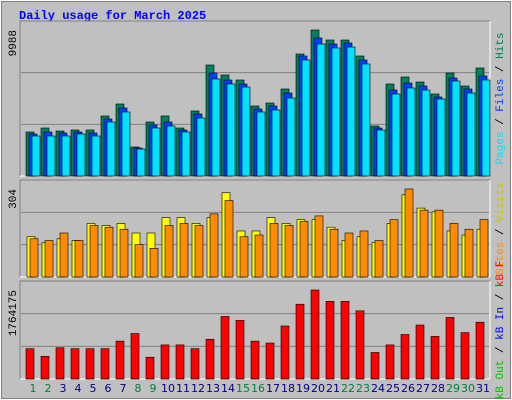 This screenshot has height=400, width=512. Describe the element at coordinates (243, 388) in the screenshot. I see `x-tick-label: 15` at that location.